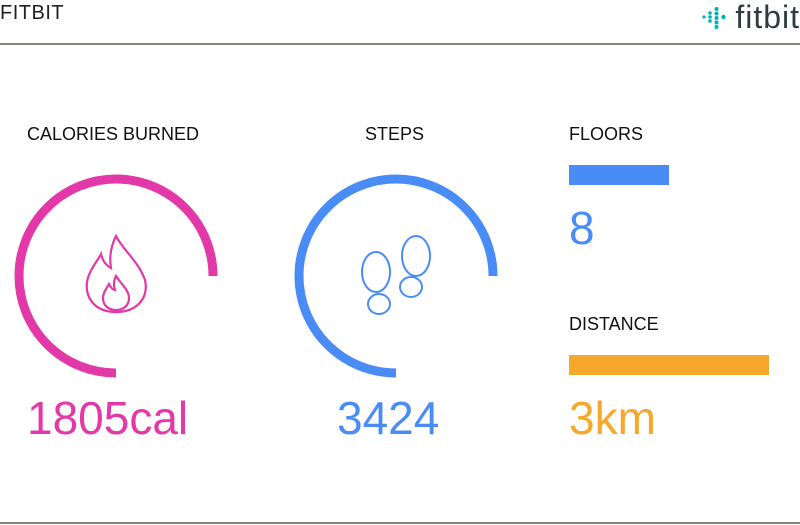 The height and width of the screenshot is (525, 800). What do you see at coordinates (108, 418) in the screenshot?
I see `calories-value: 1805cal` at bounding box center [108, 418].